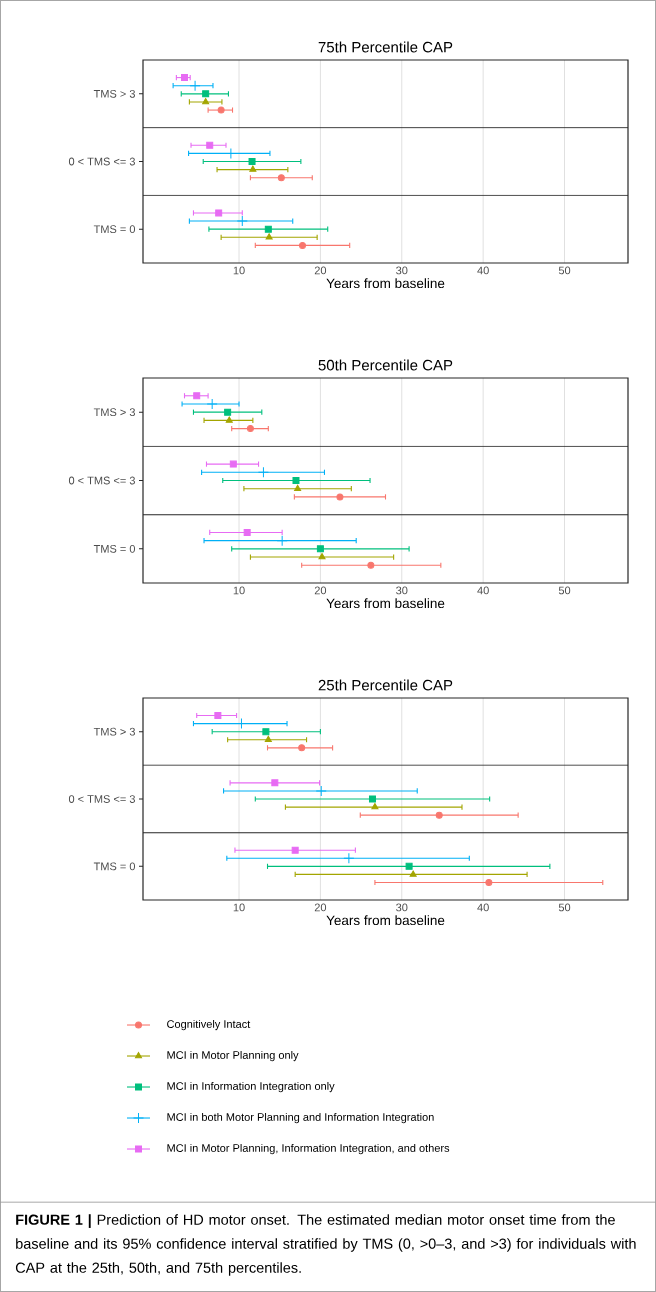  What do you see at coordinates (251, 1087) in the screenshot?
I see `legend-label: MCI in Information Integration only` at bounding box center [251, 1087].